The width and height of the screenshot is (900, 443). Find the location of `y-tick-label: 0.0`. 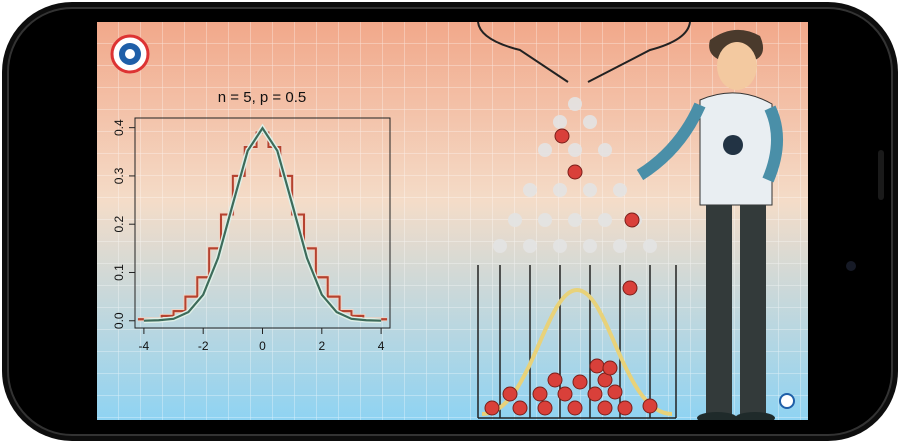

y-tick-label: 0.0 is located at coordinates (119, 320).